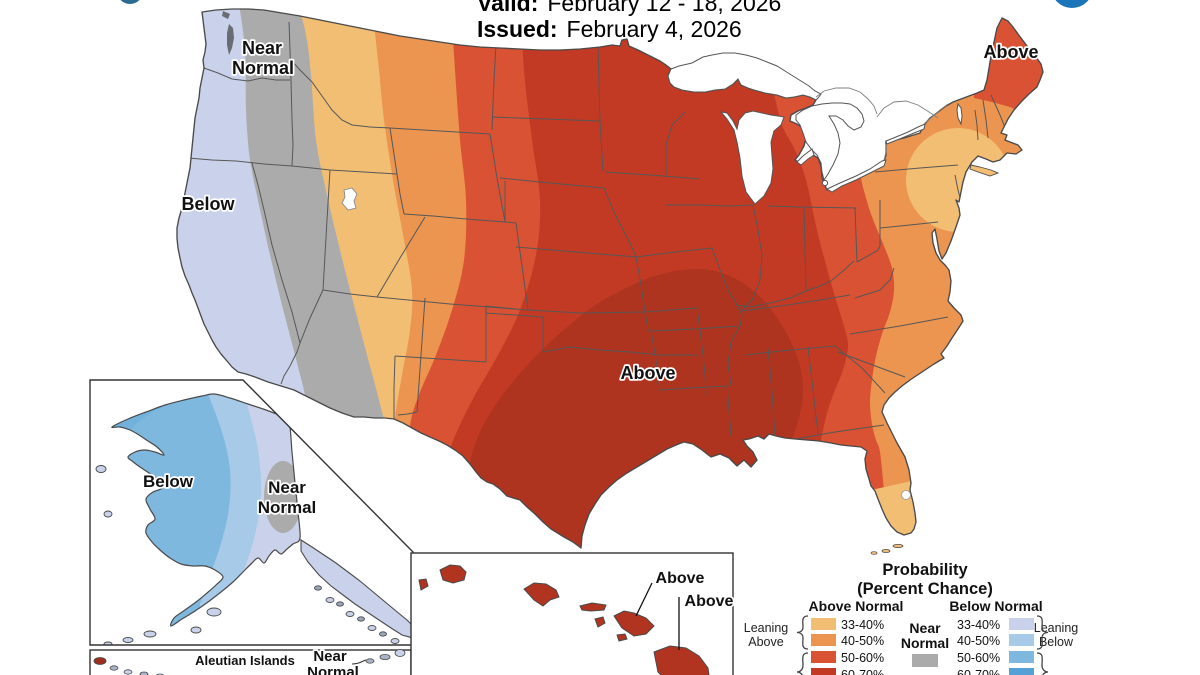 This screenshot has height=675, width=1200. What do you see at coordinates (245, 660) in the screenshot?
I see `svg-text: Aleutian Islands` at bounding box center [245, 660].